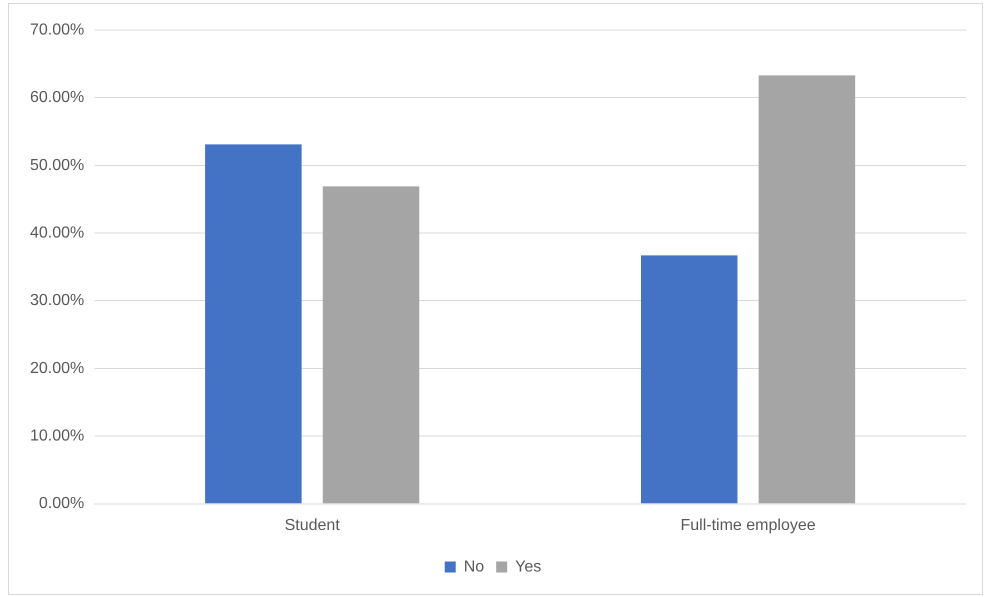  Describe the element at coordinates (57, 97) in the screenshot. I see `y-tick-label: 60.00%` at that location.